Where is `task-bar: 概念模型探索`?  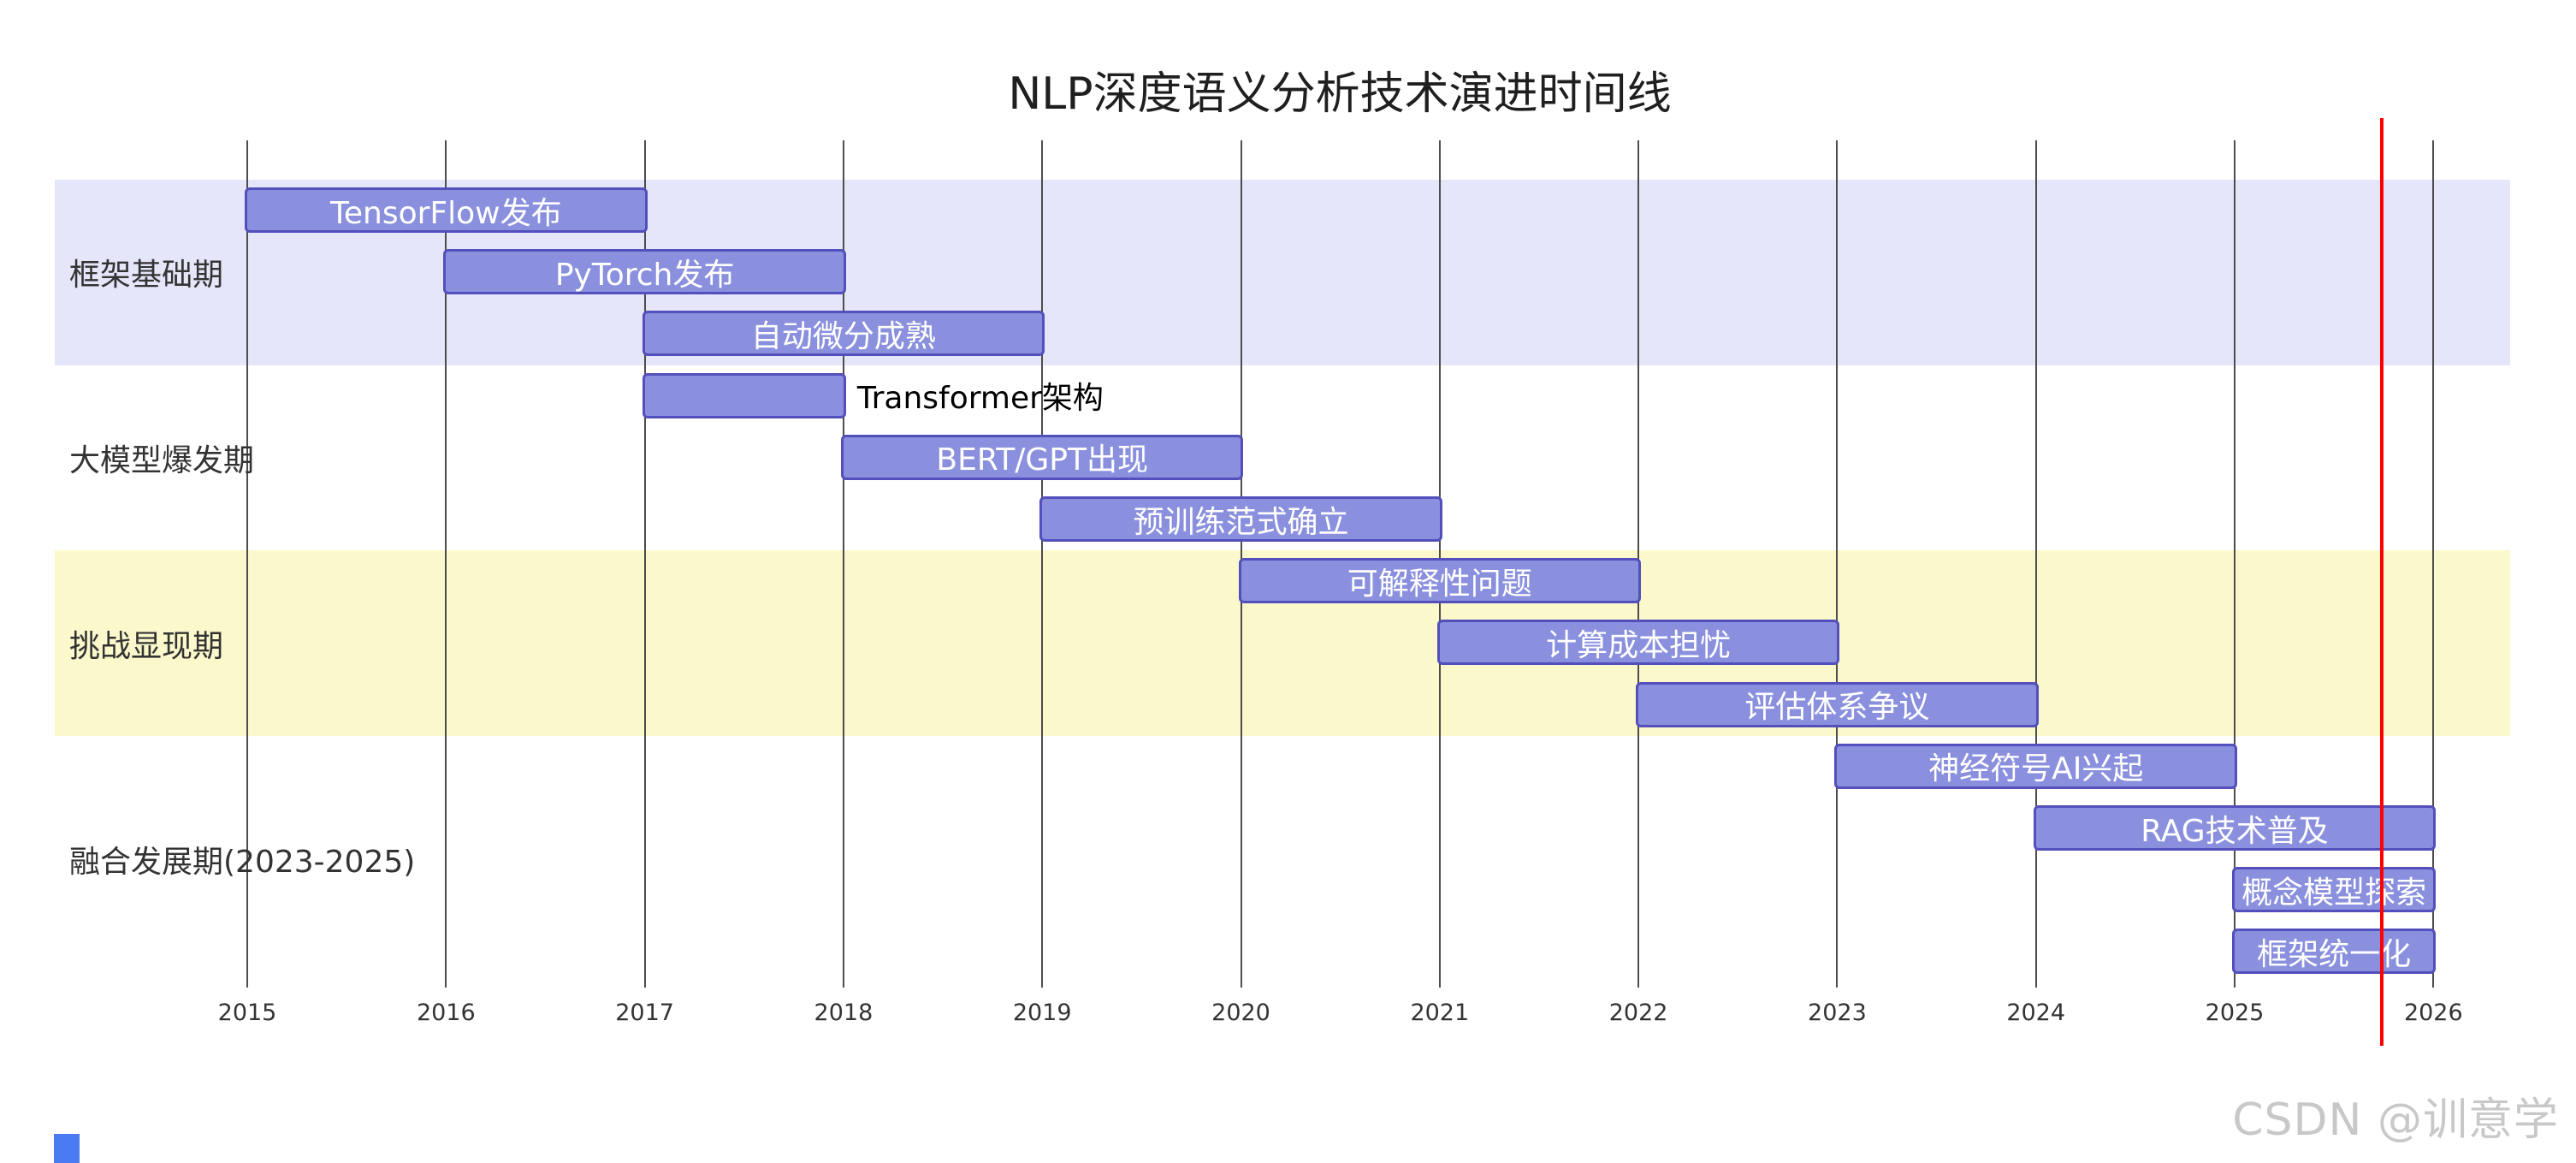 task-bar: 概念模型探索 is located at coordinates (2334, 890).